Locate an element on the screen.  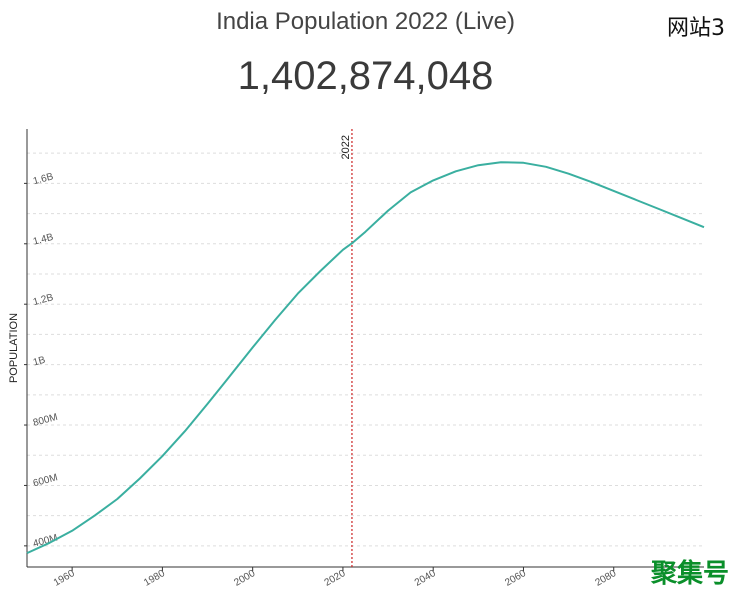
x-tick-label: 2020 is located at coordinates (335, 578).